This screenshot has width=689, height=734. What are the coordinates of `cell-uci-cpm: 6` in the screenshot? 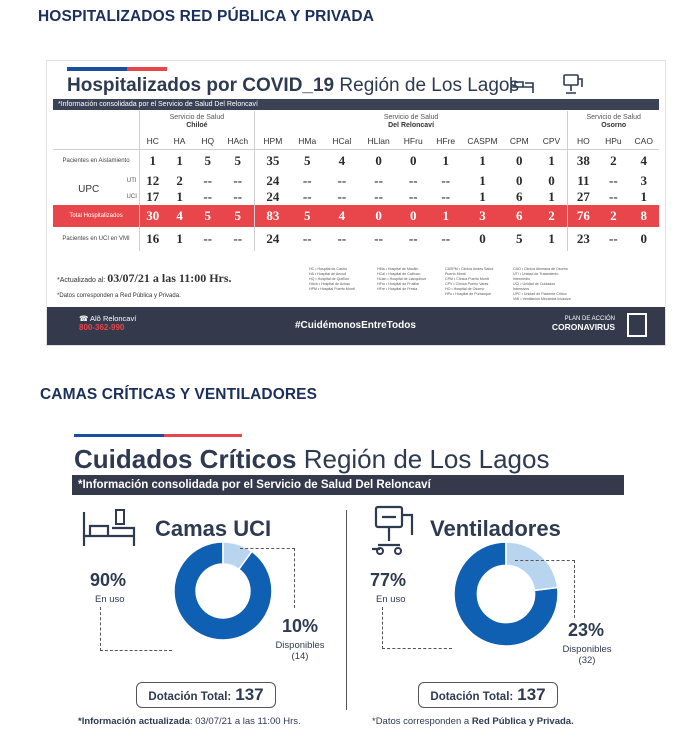 It's located at (519, 196).